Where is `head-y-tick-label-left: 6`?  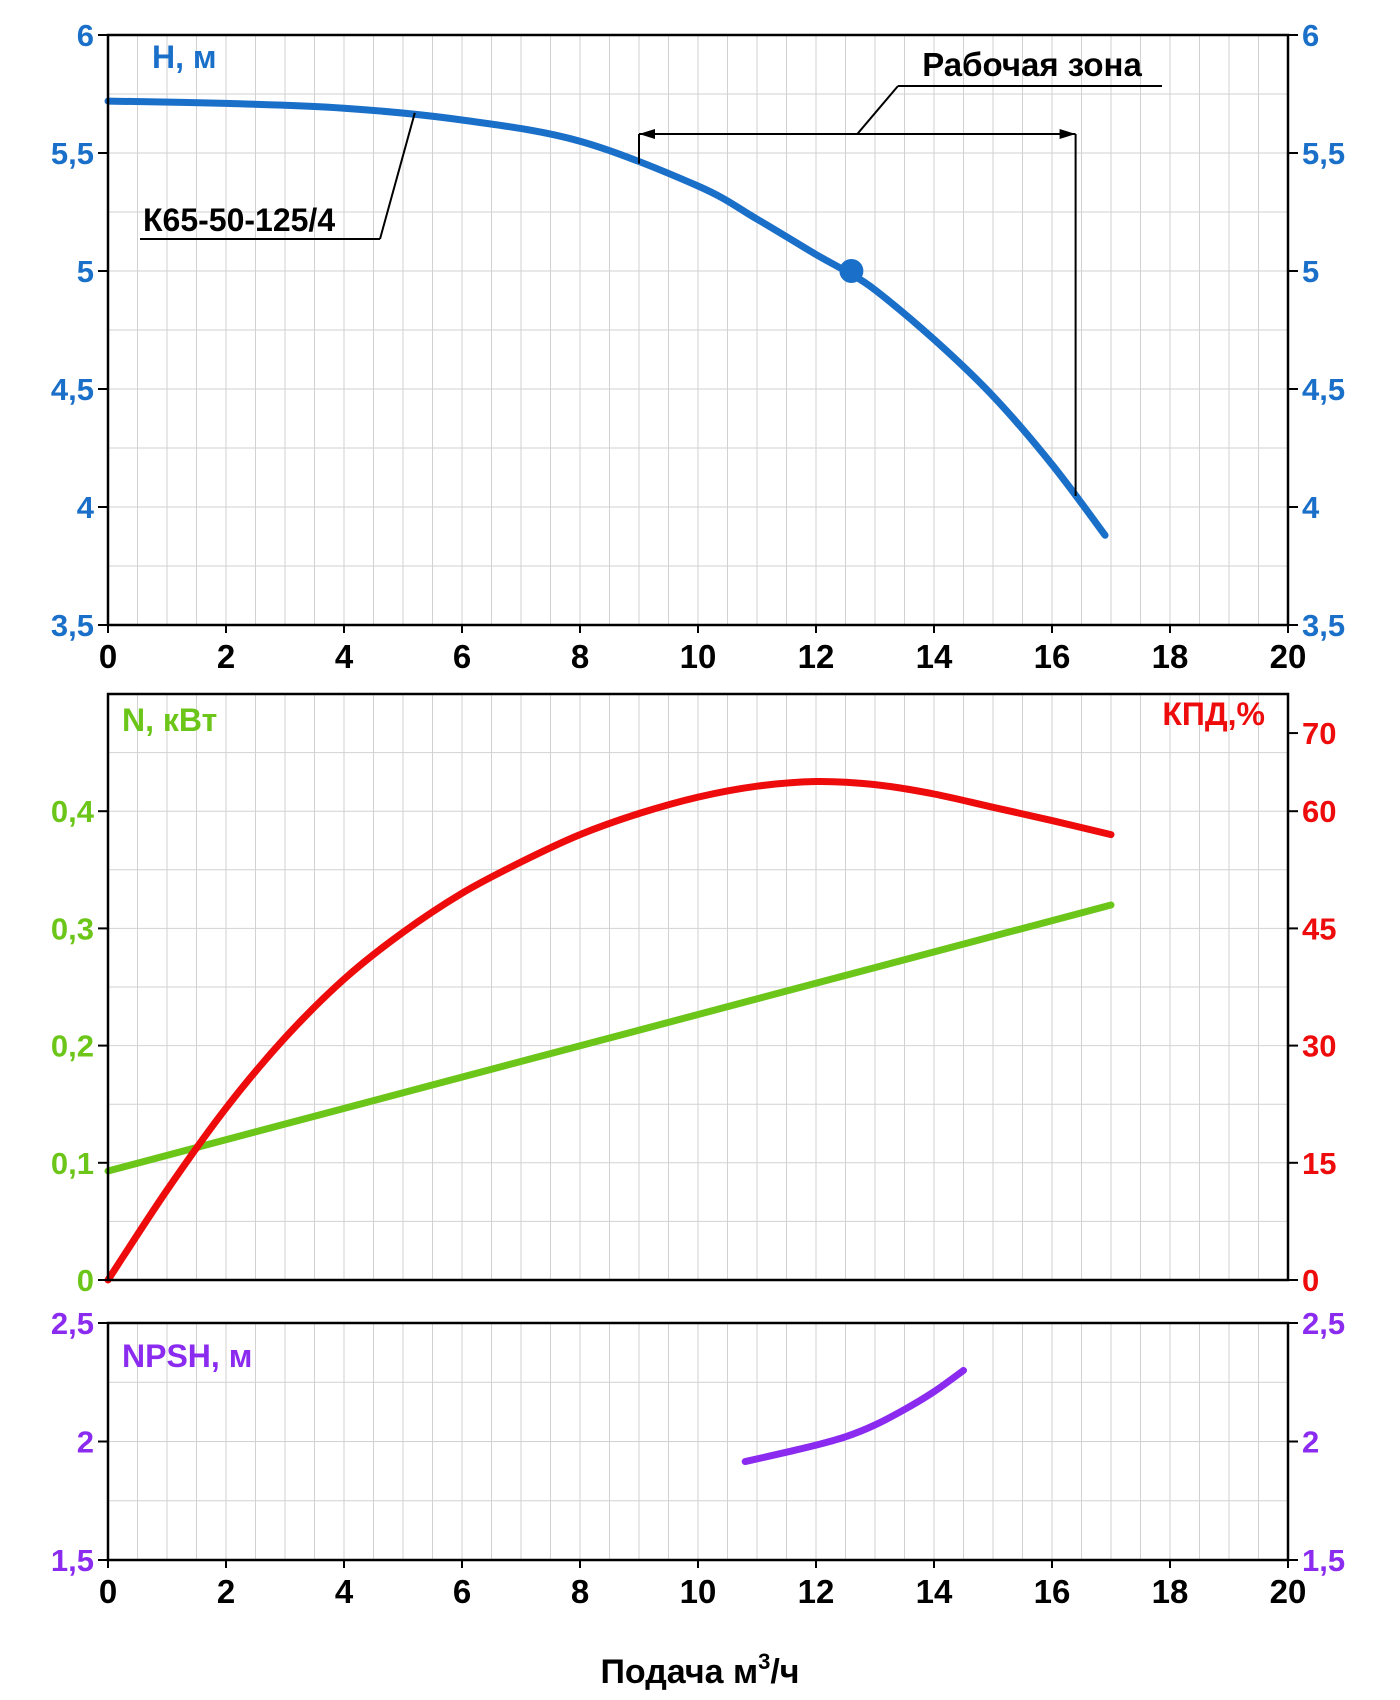
head-y-tick-label-left: 6 is located at coordinates (85, 35).